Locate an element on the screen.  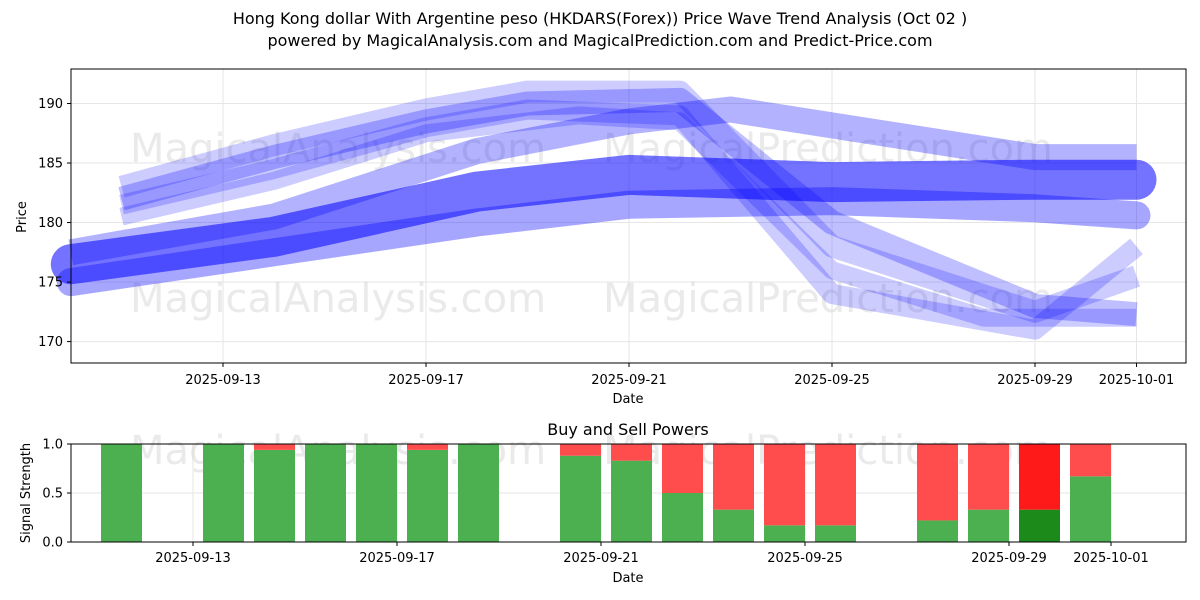
signal-bars is located at coordinates (606, 493).